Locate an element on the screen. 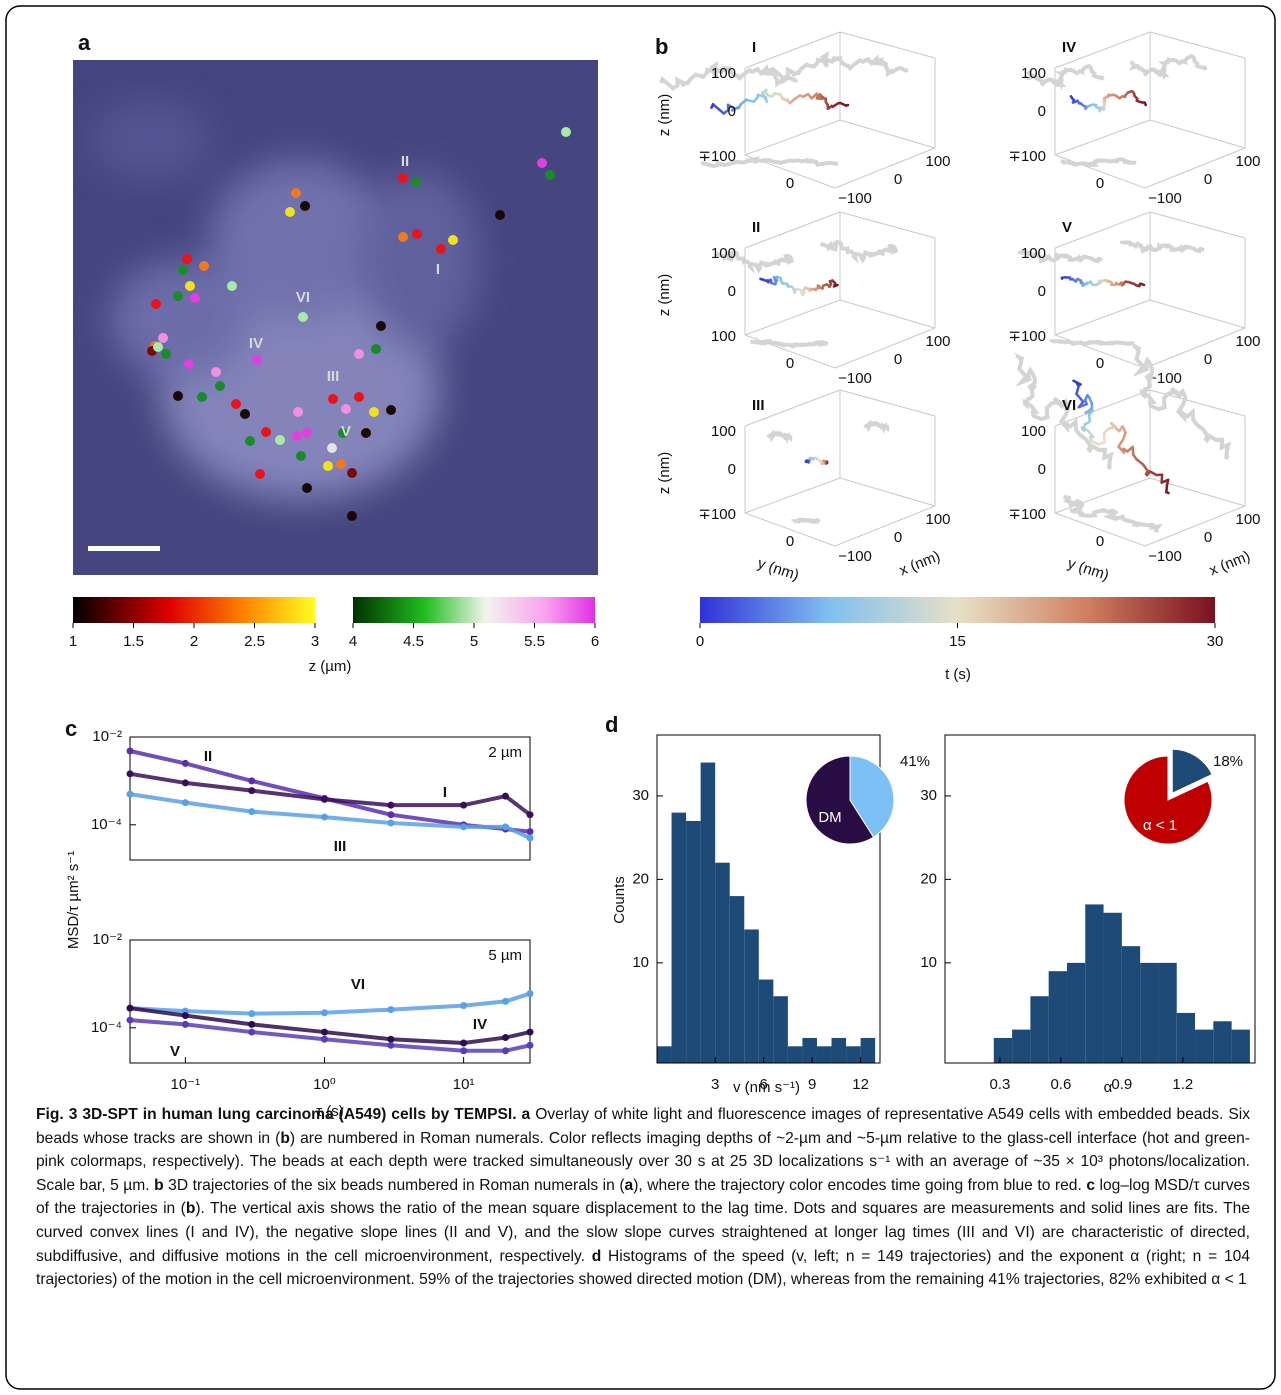 This screenshot has width=1281, height=1395. pie-label: DM is located at coordinates (829, 817).